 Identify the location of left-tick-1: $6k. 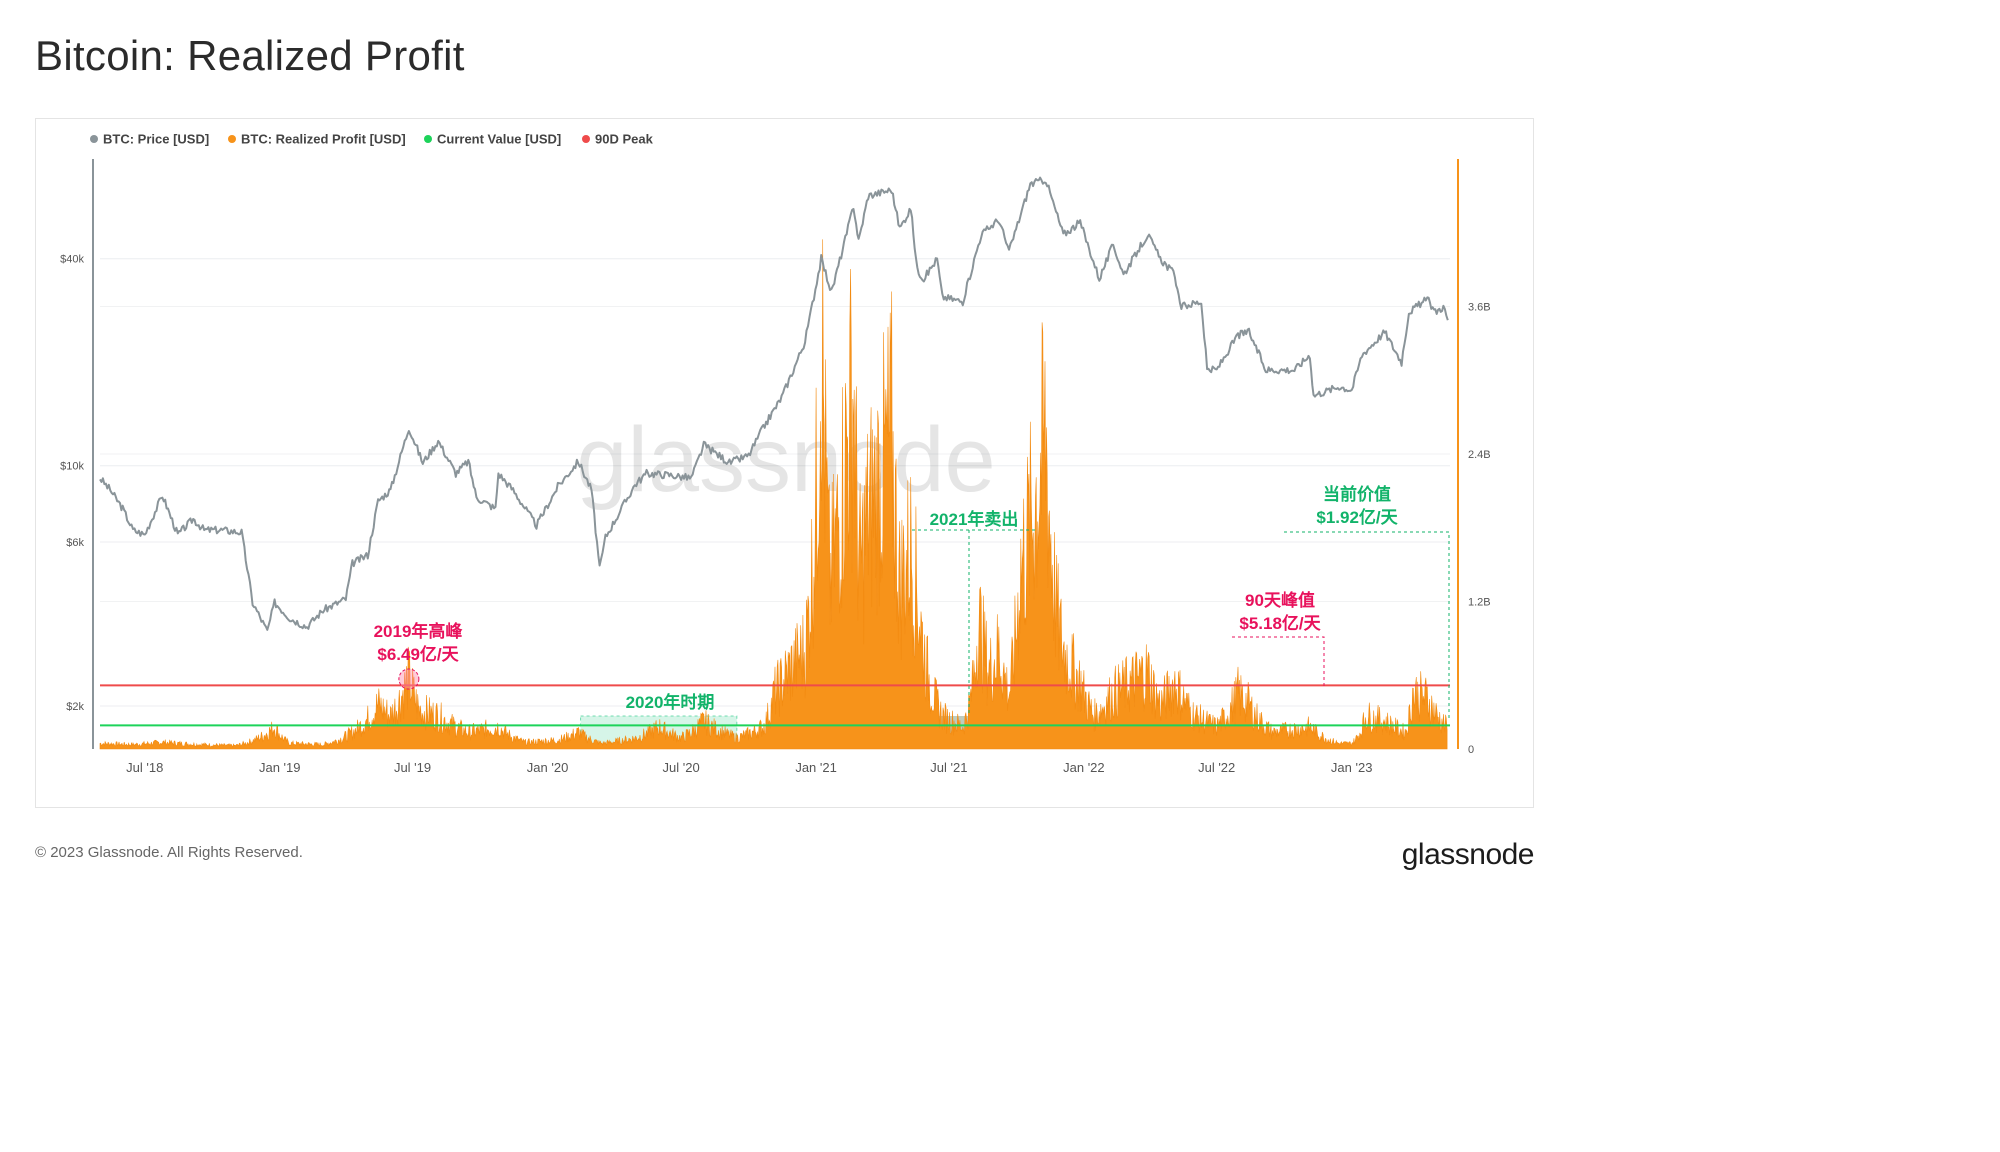
(75, 543).